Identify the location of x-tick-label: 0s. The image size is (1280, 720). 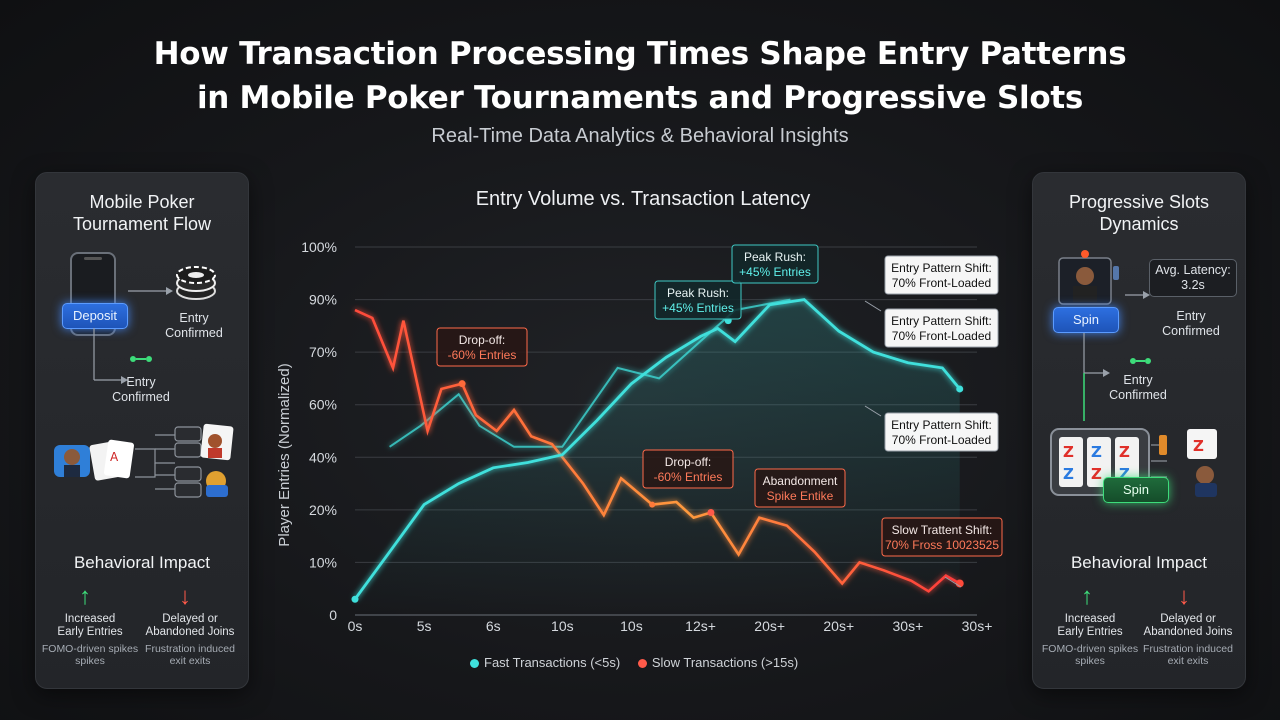
(355, 626).